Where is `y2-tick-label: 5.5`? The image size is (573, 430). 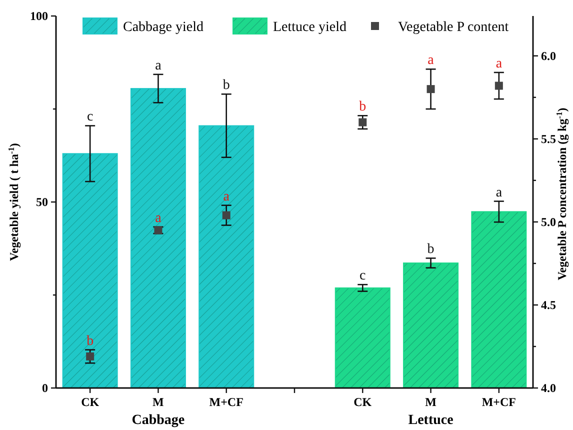 y2-tick-label: 5.5 is located at coordinates (548, 139).